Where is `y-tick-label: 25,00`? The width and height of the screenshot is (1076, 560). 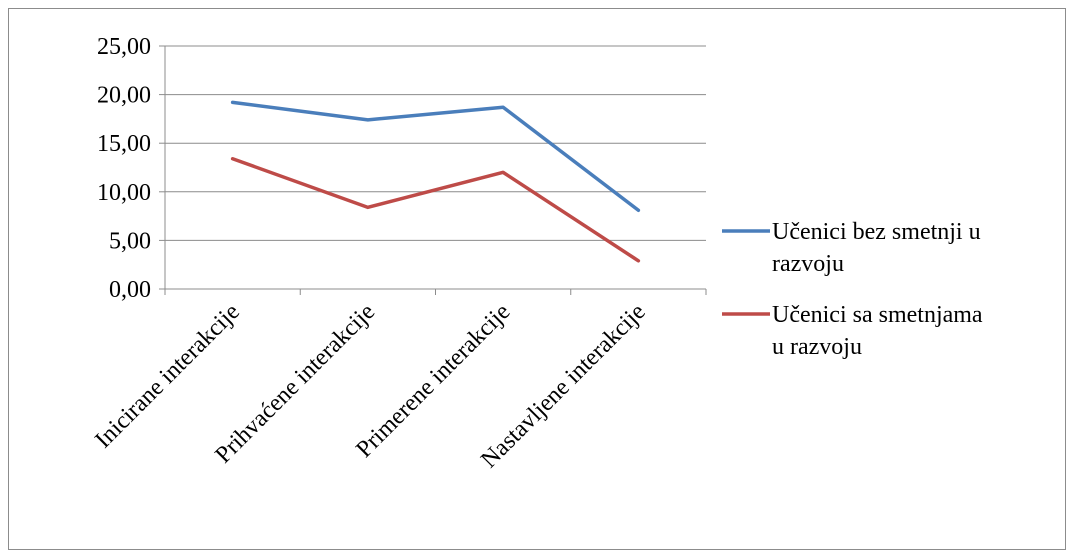
y-tick-label: 25,00 is located at coordinates (124, 47).